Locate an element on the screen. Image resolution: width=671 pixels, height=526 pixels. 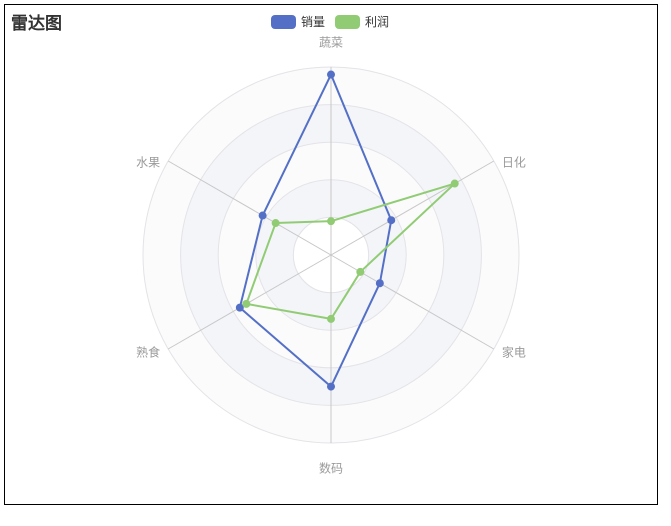
legend: 销量 利润 is located at coordinates (330, 21).